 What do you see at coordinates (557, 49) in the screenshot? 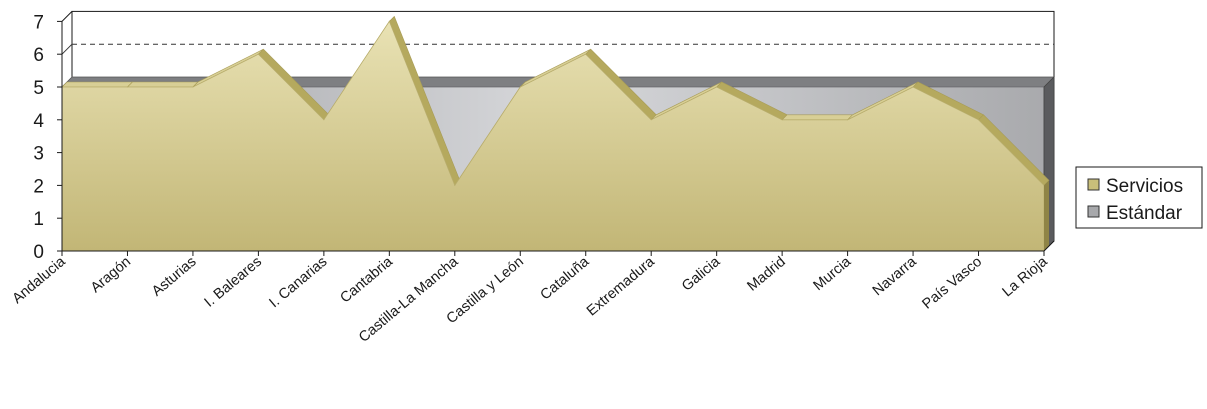
I see `gridlines` at bounding box center [557, 49].